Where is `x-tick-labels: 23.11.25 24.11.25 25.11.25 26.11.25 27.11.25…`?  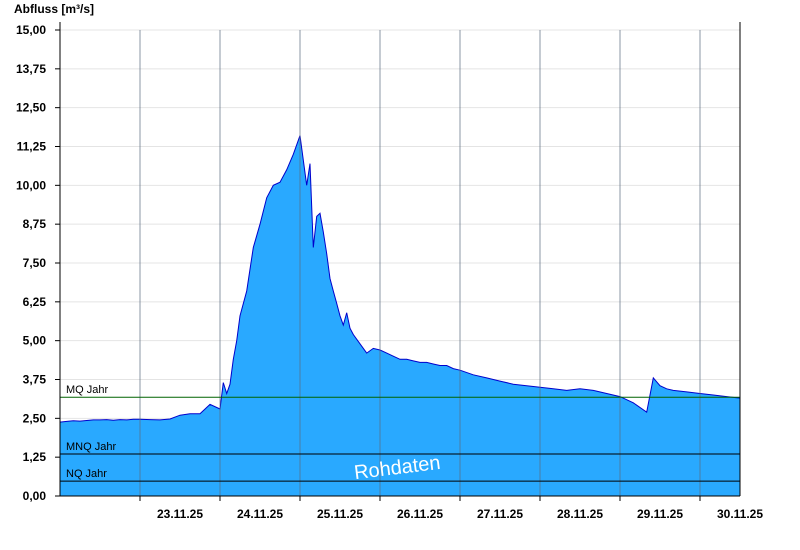 x-tick-labels: 23.11.25 24.11.25 25.11.25 26.11.25 27.11.25… is located at coordinates (460, 514).